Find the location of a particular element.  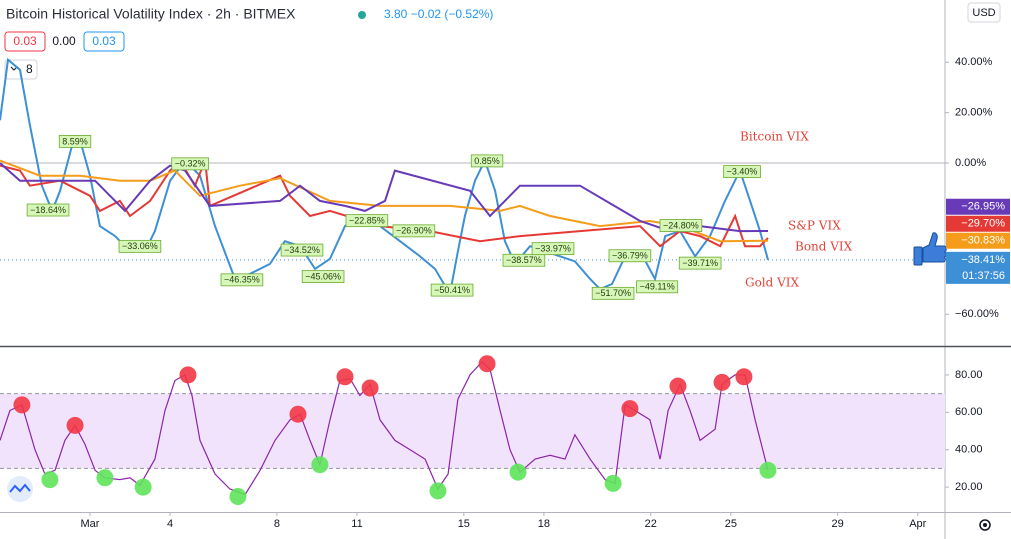

x-tick-label: 29 is located at coordinates (838, 524).